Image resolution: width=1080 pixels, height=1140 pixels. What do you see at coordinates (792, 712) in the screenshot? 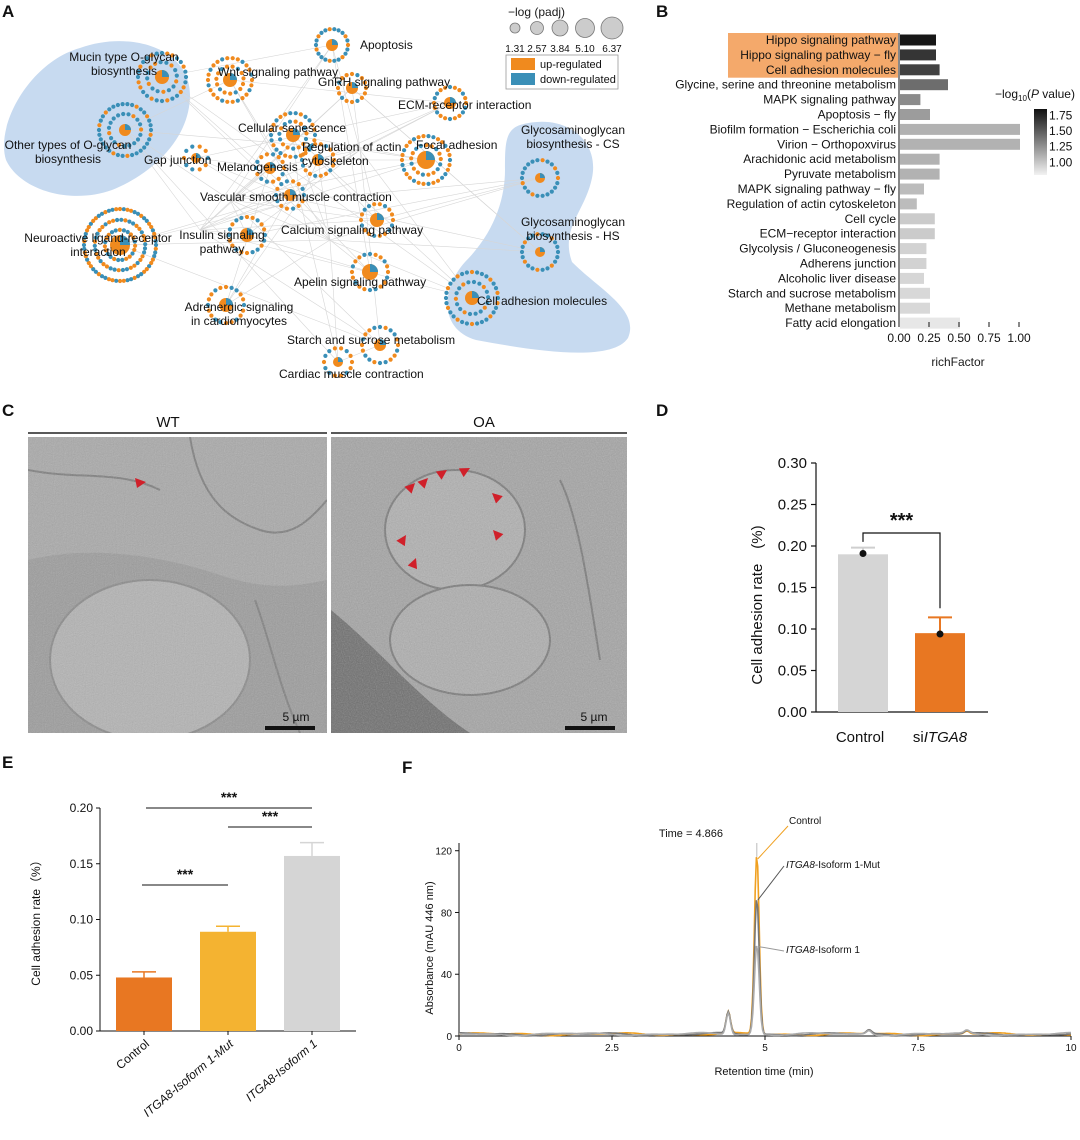
I see `d-y-tick-label: 0.00` at bounding box center [792, 712].